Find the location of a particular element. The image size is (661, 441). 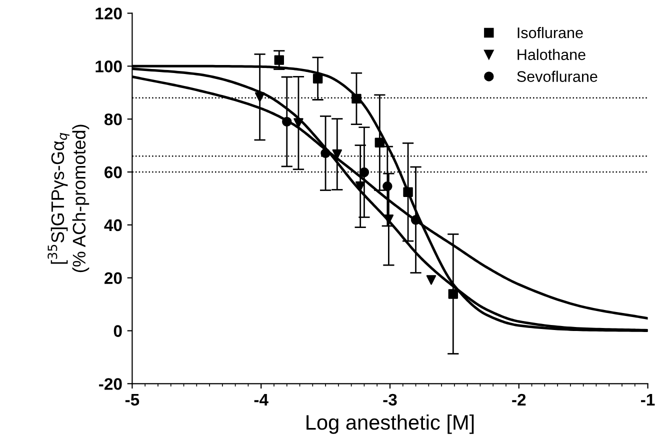

y-tick-label: 120 is located at coordinates (109, 14).